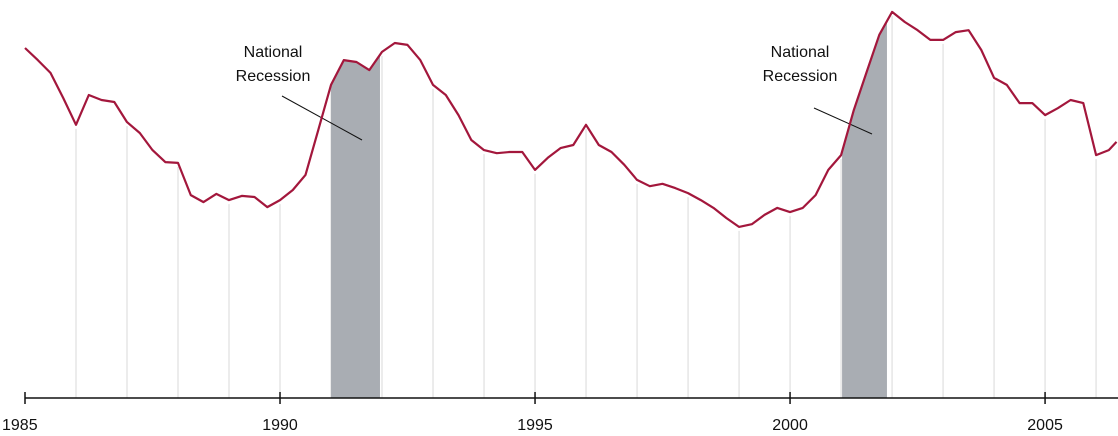 This screenshot has height=436, width=1118. Describe the element at coordinates (20, 425) in the screenshot. I see `x-tick-label: 1985` at that location.